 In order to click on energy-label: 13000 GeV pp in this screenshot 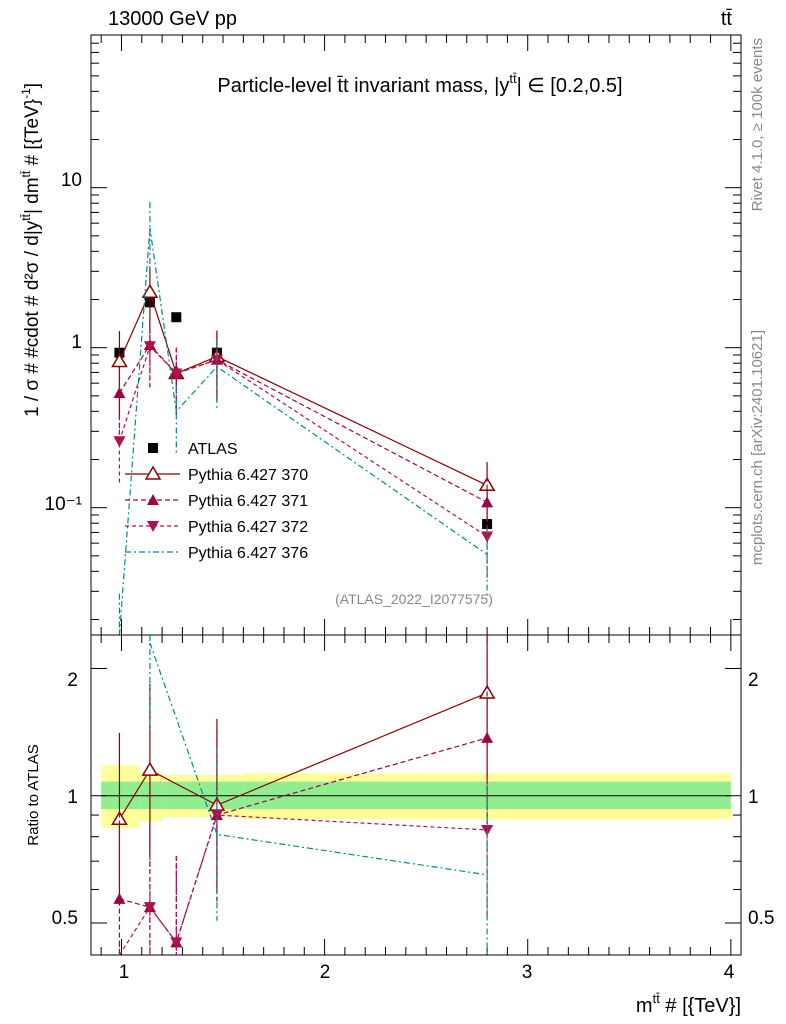, I will do `click(172, 19)`.